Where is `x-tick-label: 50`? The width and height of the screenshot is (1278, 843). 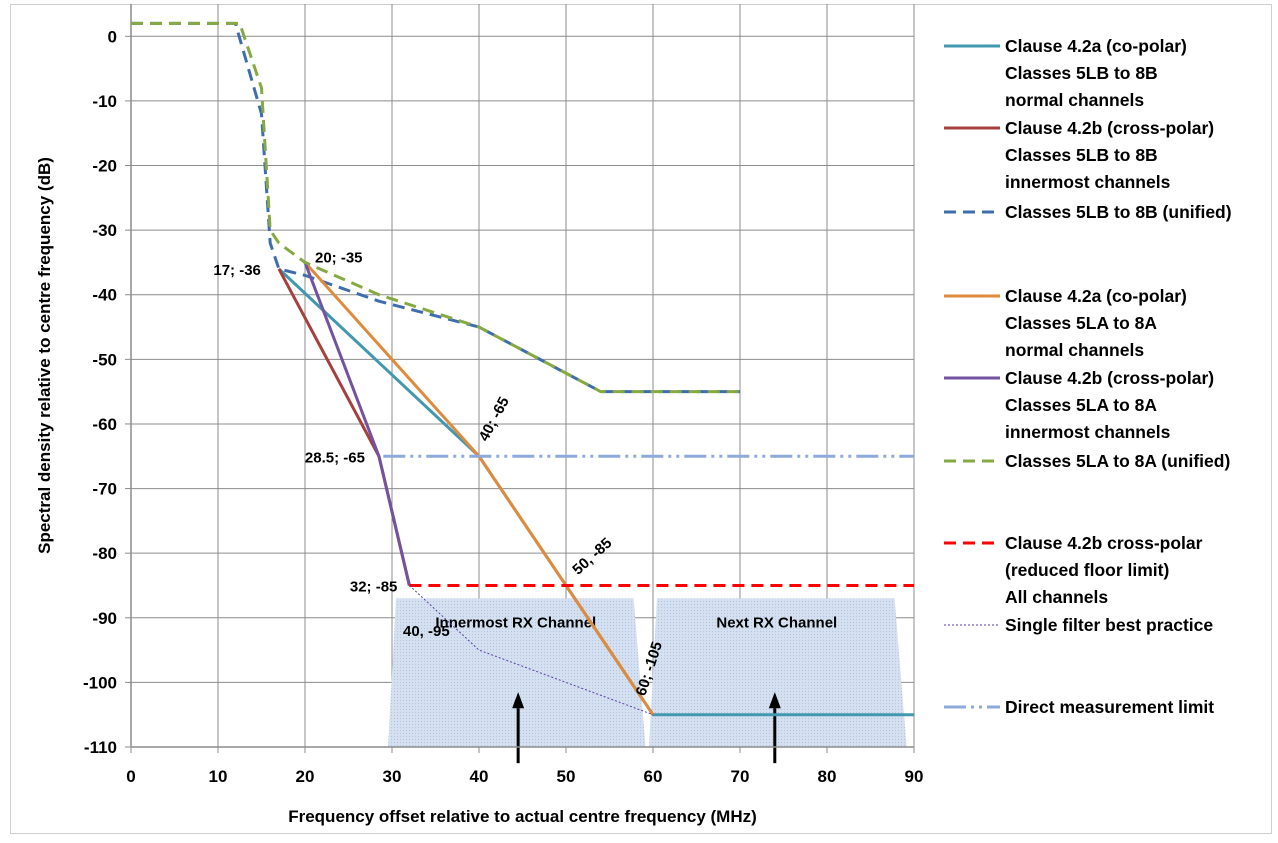 x-tick-label: 50 is located at coordinates (566, 776).